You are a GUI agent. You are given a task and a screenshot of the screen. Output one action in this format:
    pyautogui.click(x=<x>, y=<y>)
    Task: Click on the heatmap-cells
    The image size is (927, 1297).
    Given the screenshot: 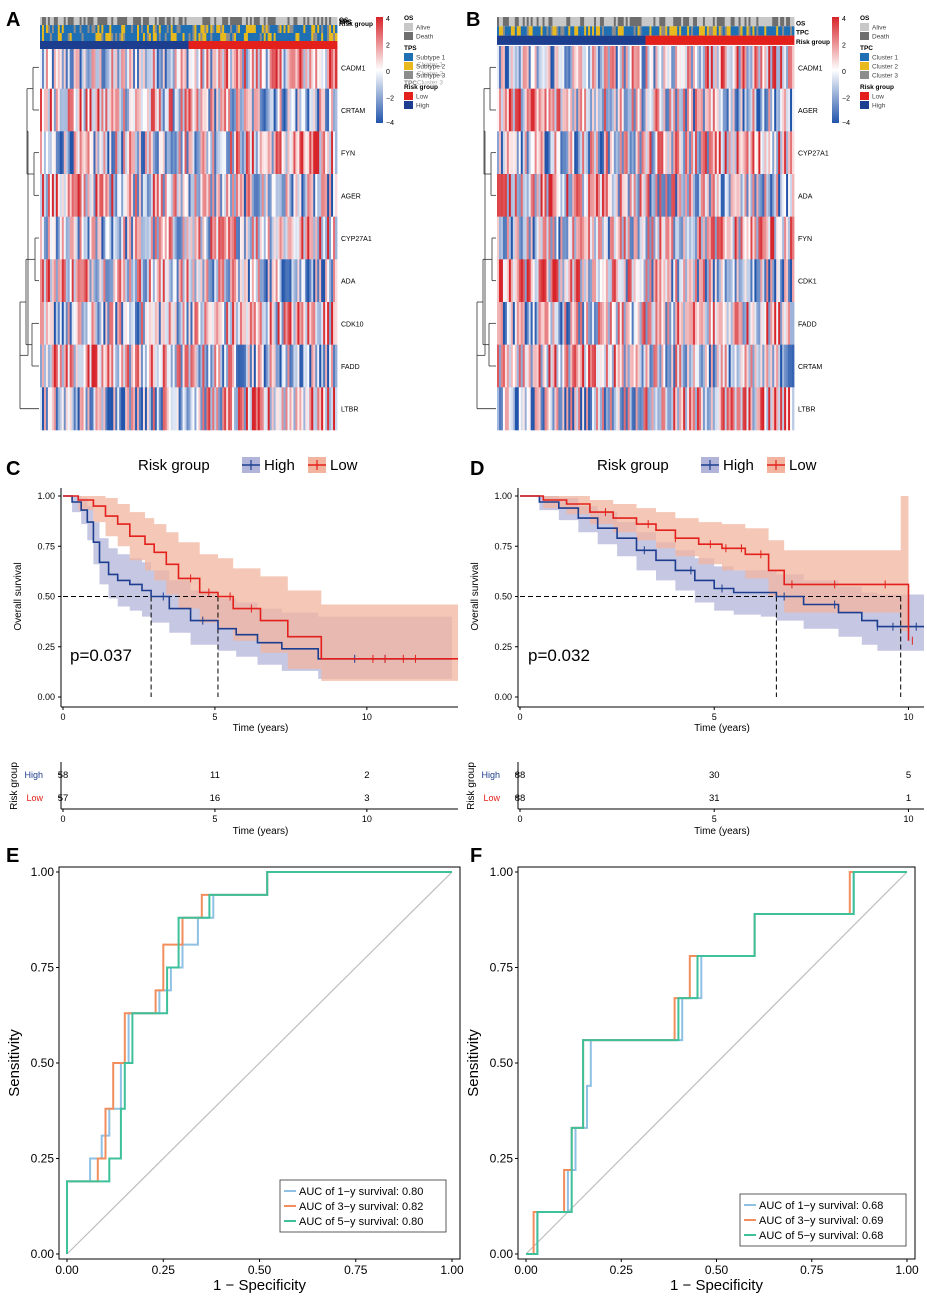 What is the action you would take?
    pyautogui.click(x=189, y=238)
    